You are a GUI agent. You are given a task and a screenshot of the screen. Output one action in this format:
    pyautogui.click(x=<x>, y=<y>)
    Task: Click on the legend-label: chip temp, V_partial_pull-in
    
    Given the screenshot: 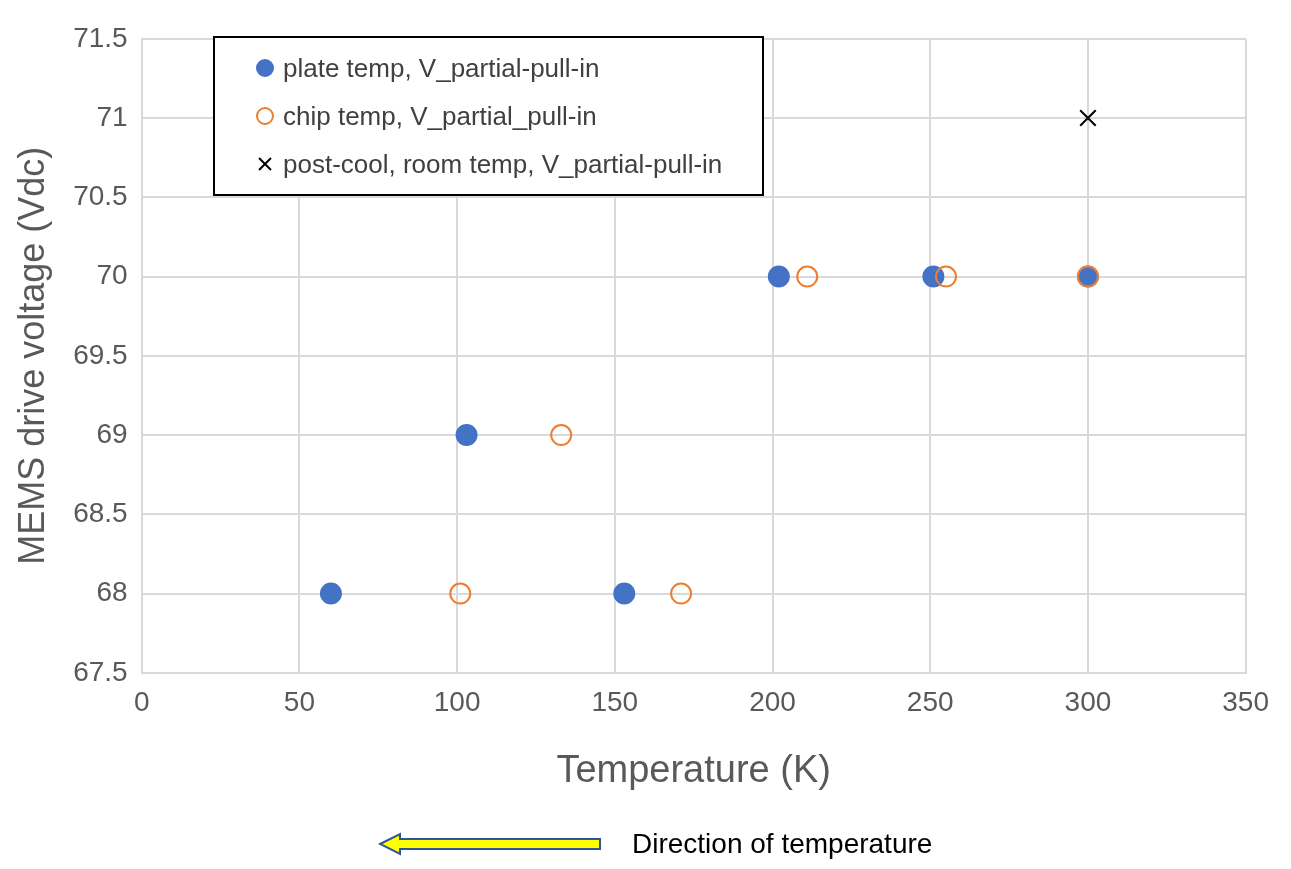 What is the action you would take?
    pyautogui.click(x=440, y=116)
    